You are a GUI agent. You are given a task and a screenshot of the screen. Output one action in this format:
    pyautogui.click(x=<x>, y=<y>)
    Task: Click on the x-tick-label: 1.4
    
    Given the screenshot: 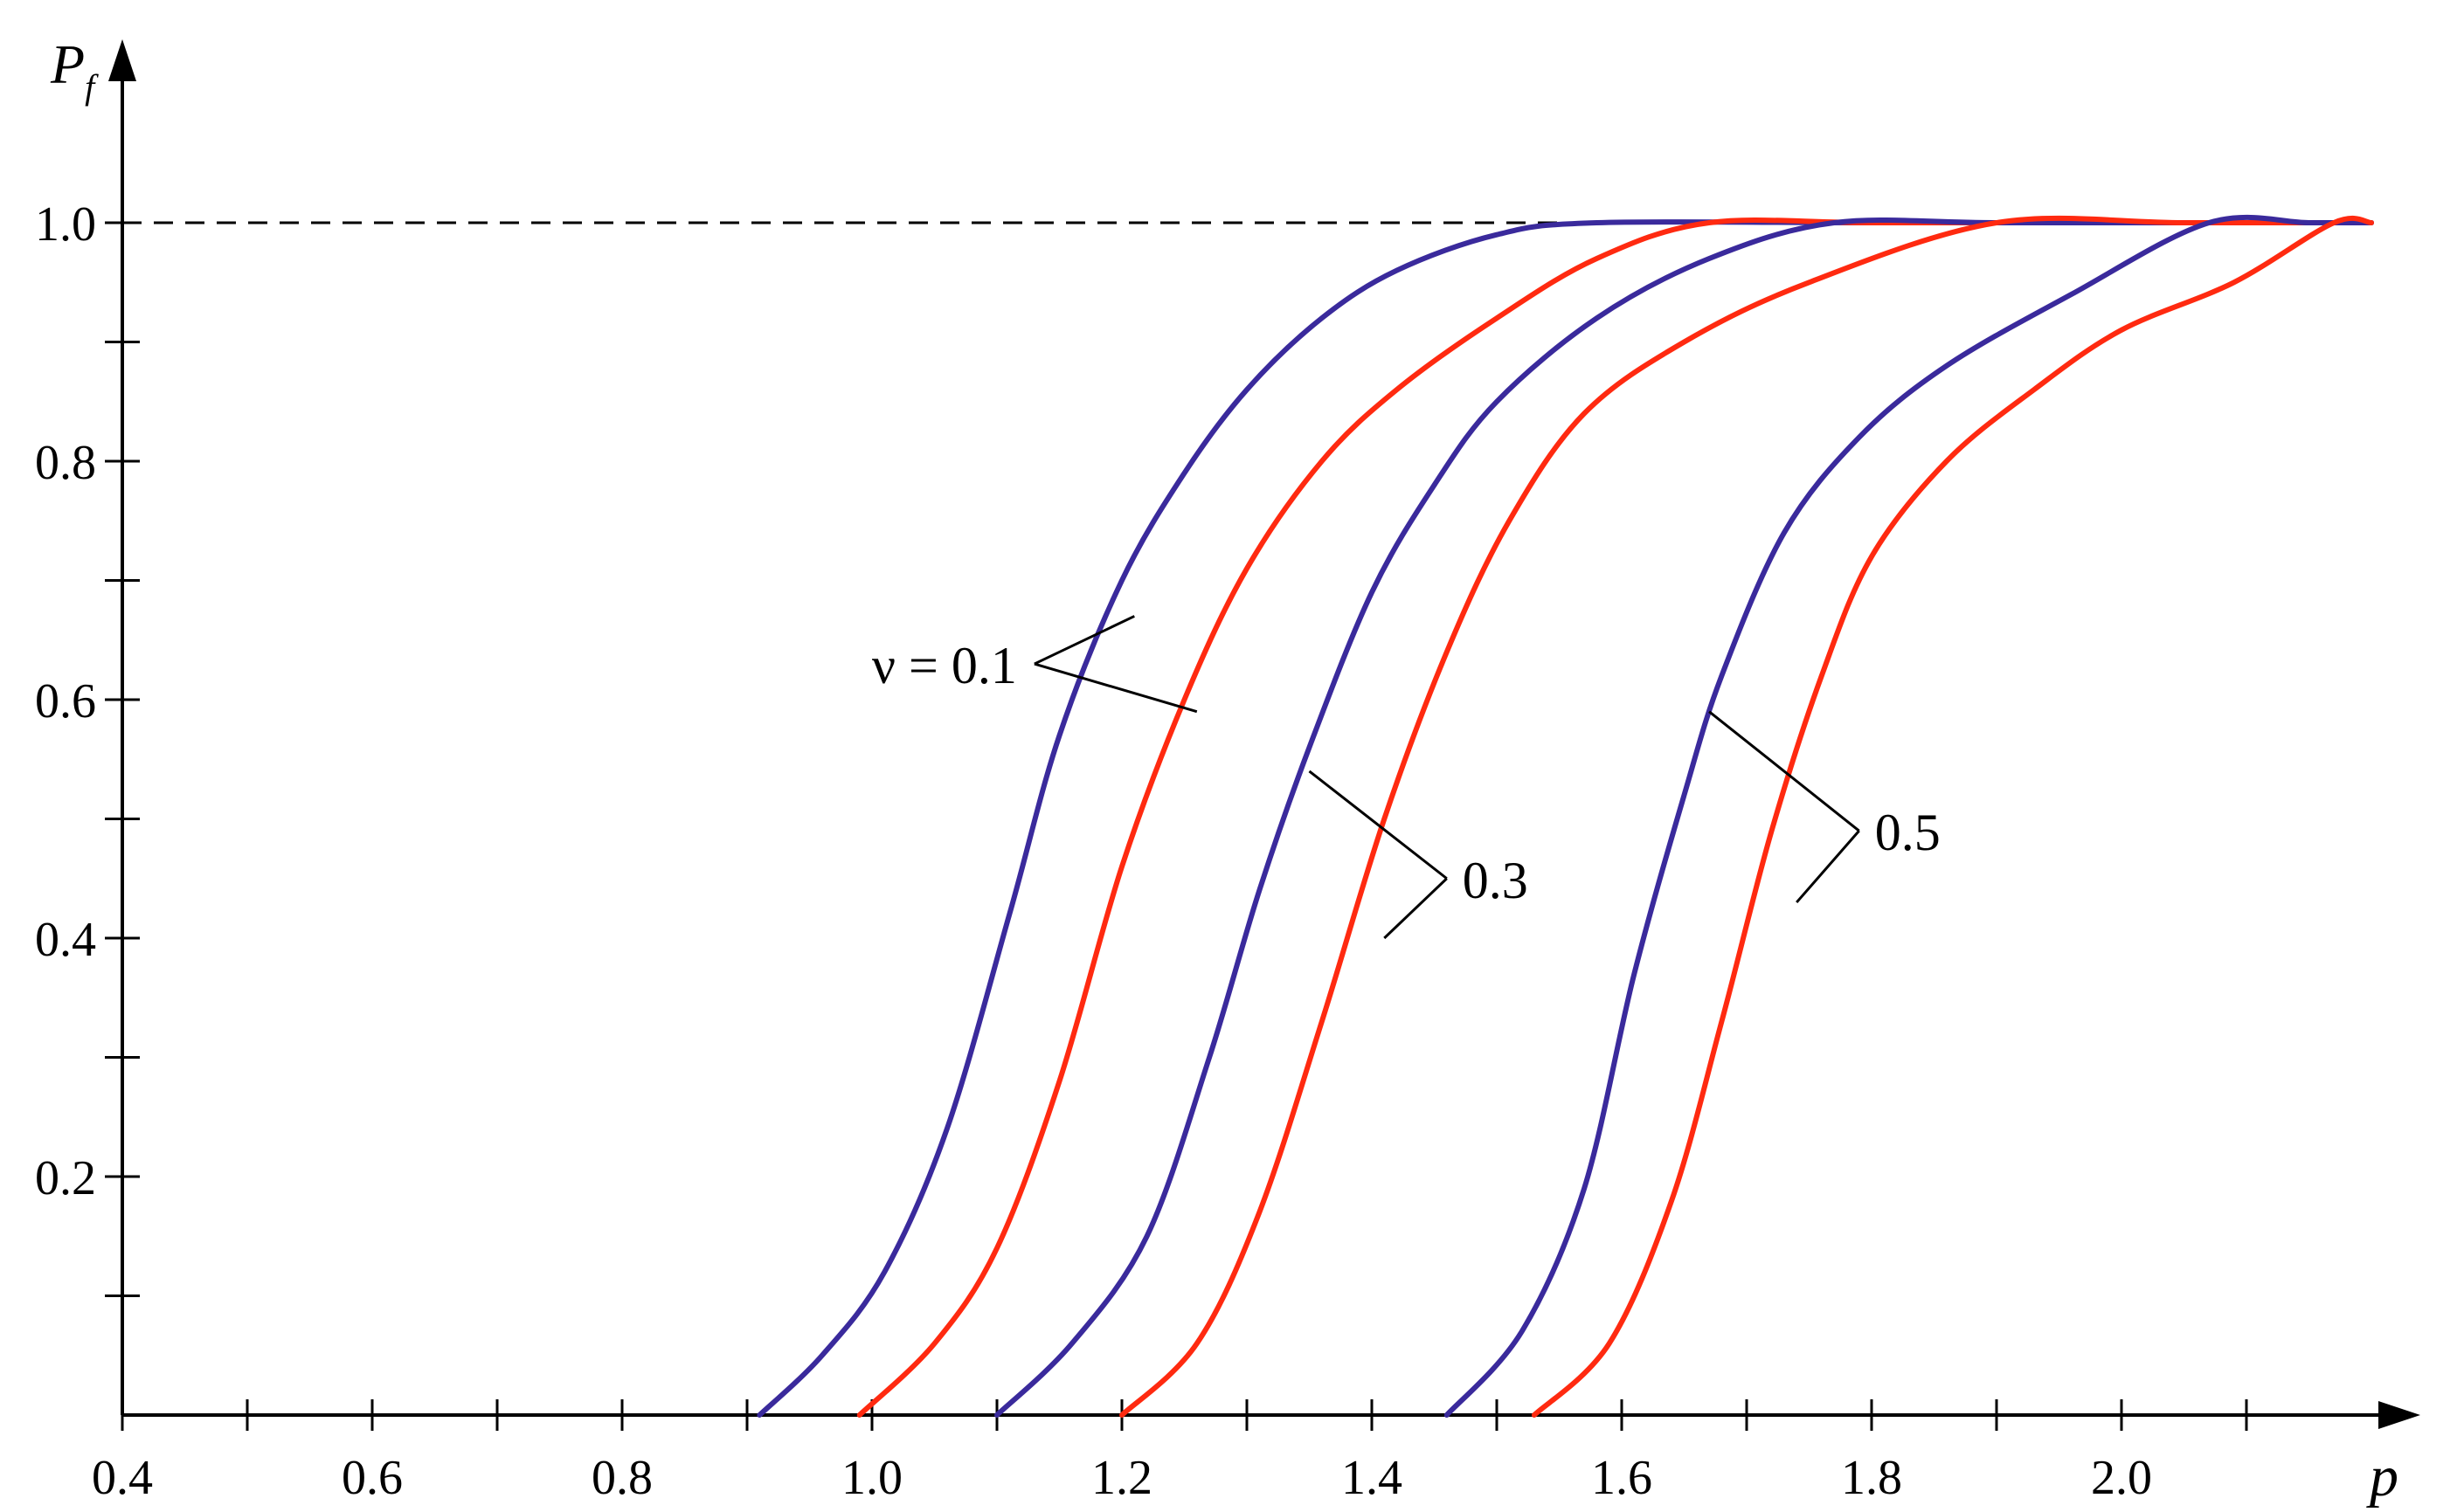 What is the action you would take?
    pyautogui.click(x=1371, y=1478)
    